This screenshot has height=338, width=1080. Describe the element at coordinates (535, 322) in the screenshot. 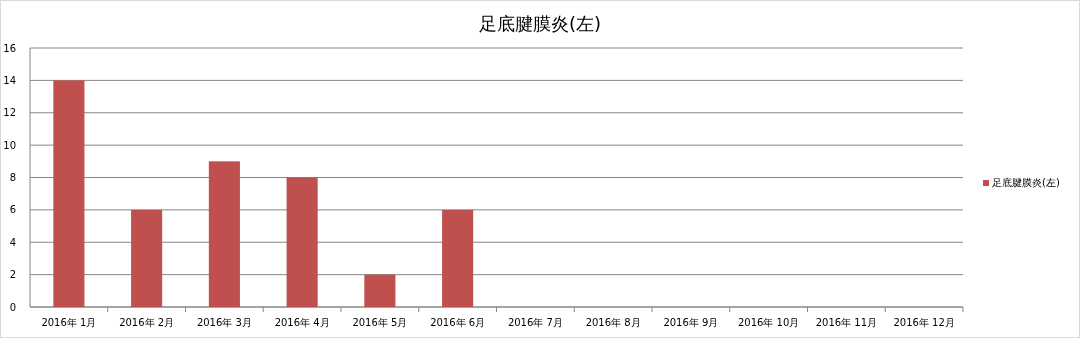

I see `x-tick-label: 2016年 7月` at that location.